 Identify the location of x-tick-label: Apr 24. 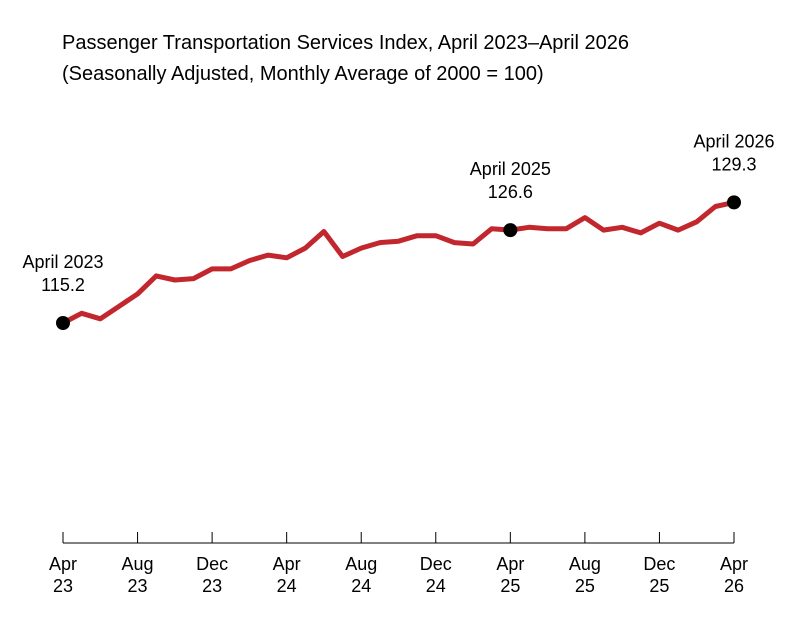
(287, 575).